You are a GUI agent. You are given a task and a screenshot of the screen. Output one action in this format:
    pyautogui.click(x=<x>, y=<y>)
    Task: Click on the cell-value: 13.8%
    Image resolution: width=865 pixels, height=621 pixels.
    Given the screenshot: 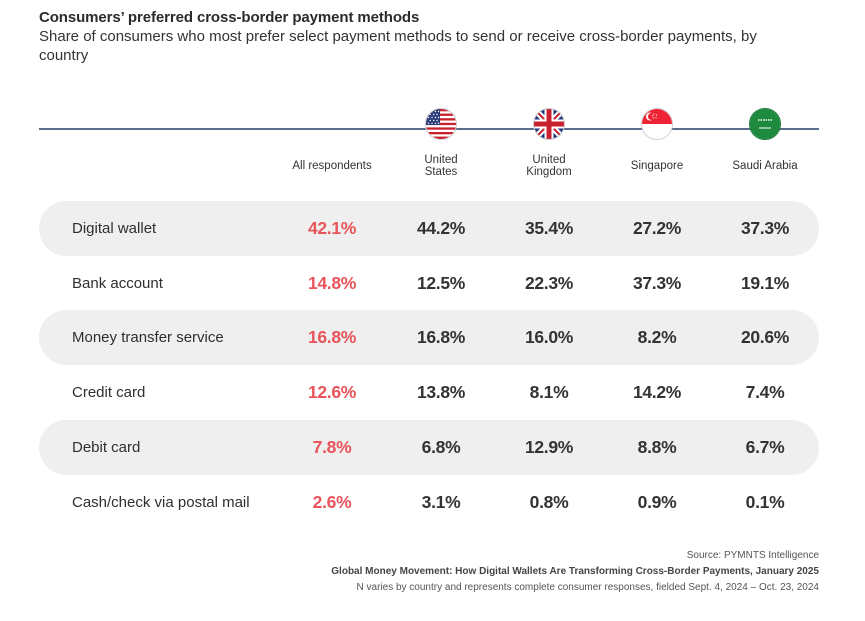 What is the action you would take?
    pyautogui.click(x=441, y=392)
    